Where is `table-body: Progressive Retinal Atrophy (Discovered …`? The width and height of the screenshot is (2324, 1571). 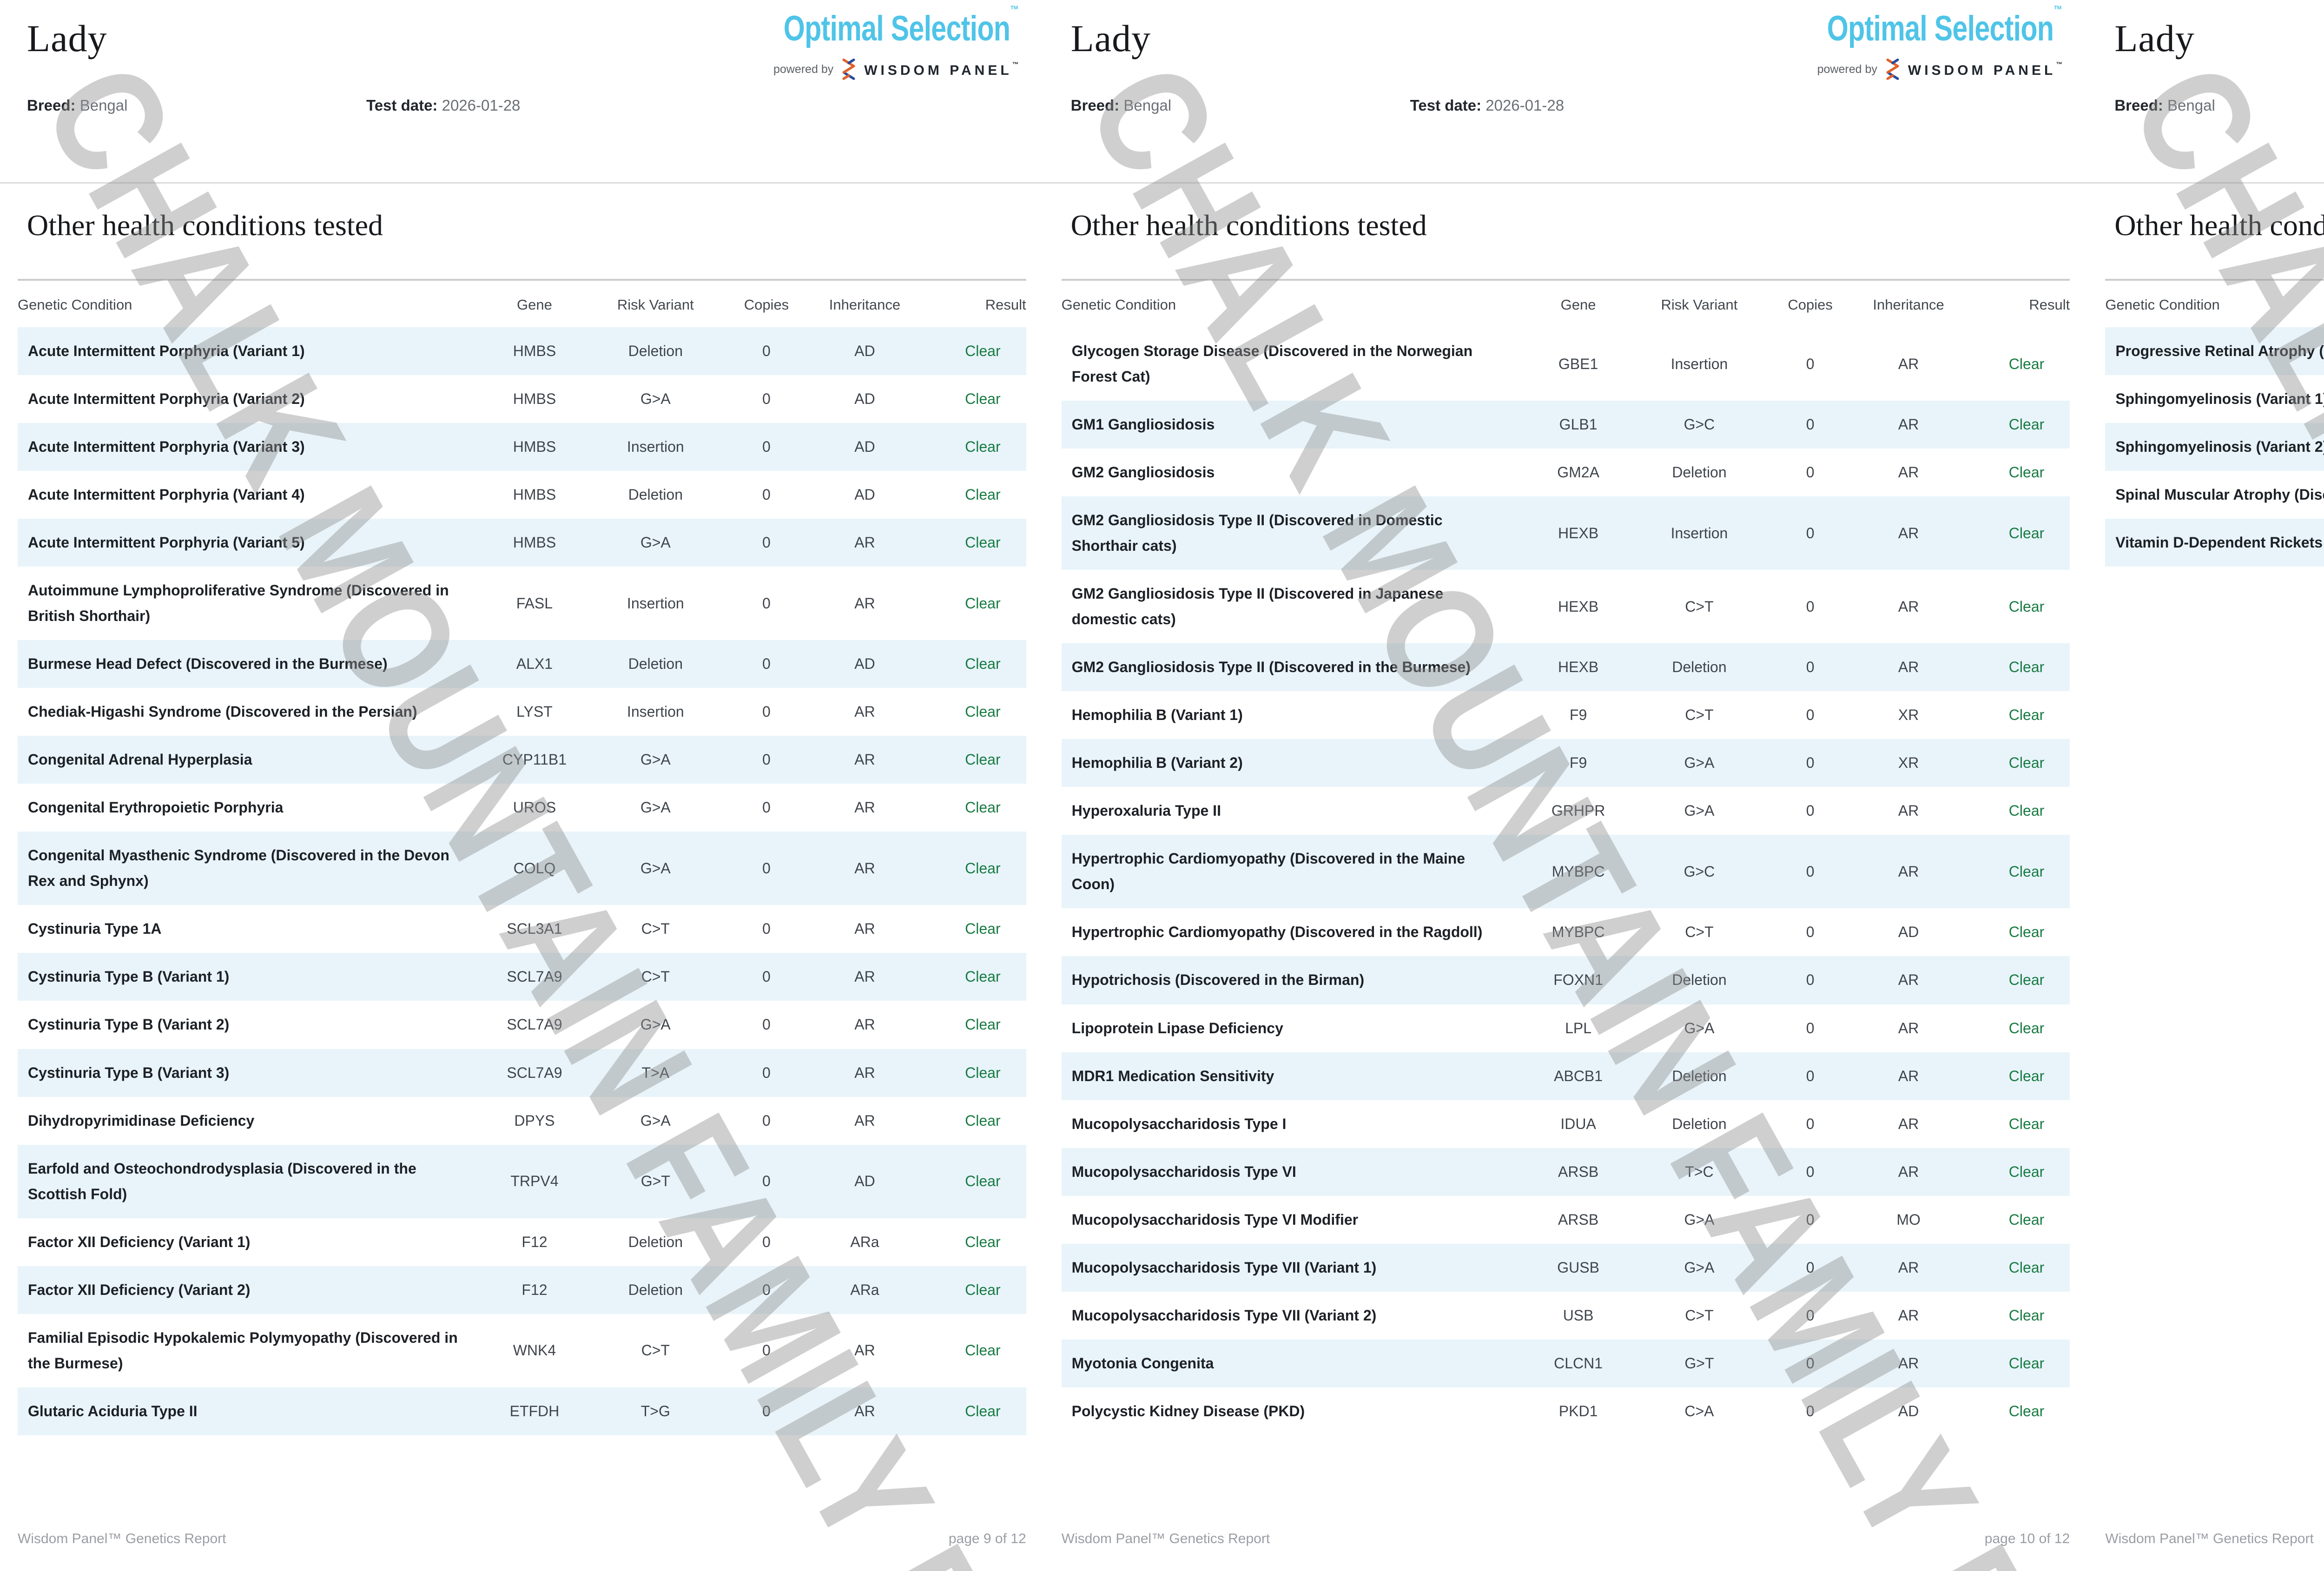 table-body: Progressive Retinal Atrophy (Discovered … is located at coordinates (2214, 447).